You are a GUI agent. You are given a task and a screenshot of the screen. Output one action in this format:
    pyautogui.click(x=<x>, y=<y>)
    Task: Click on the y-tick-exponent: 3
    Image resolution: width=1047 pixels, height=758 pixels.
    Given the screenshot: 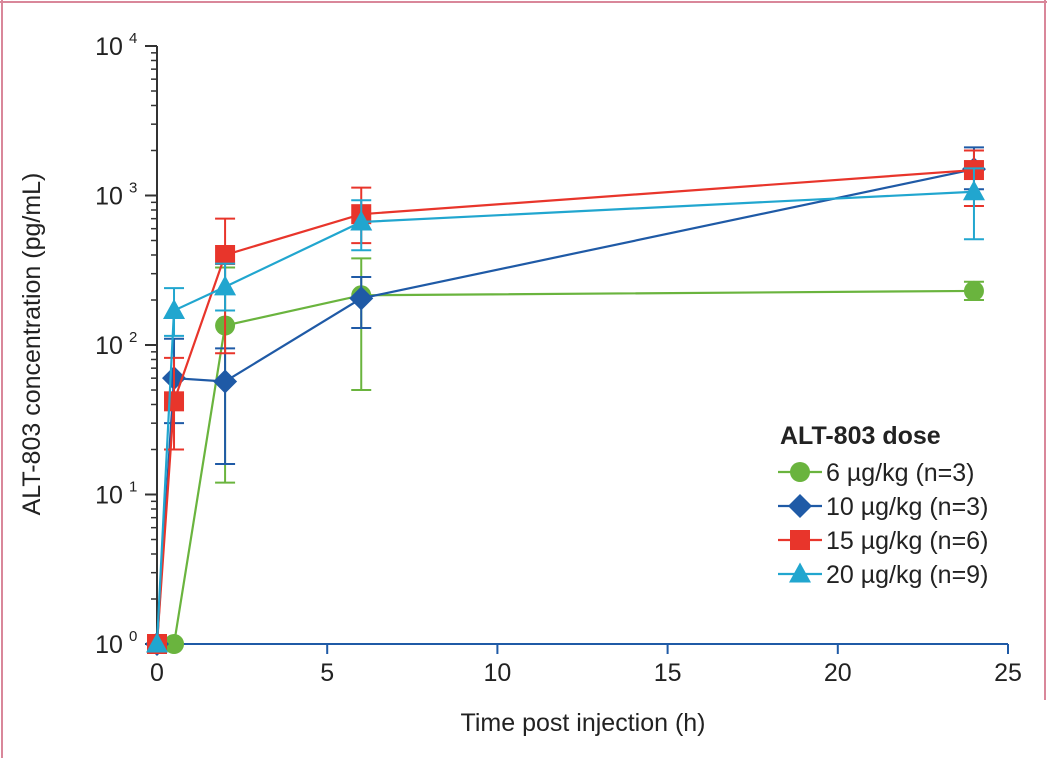 What is the action you would take?
    pyautogui.click(x=133, y=188)
    